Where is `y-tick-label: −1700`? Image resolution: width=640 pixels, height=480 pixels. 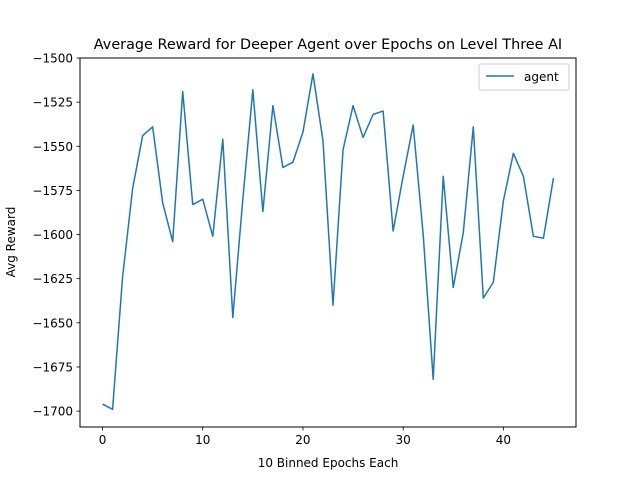
y-tick-label: −1700 is located at coordinates (52, 412).